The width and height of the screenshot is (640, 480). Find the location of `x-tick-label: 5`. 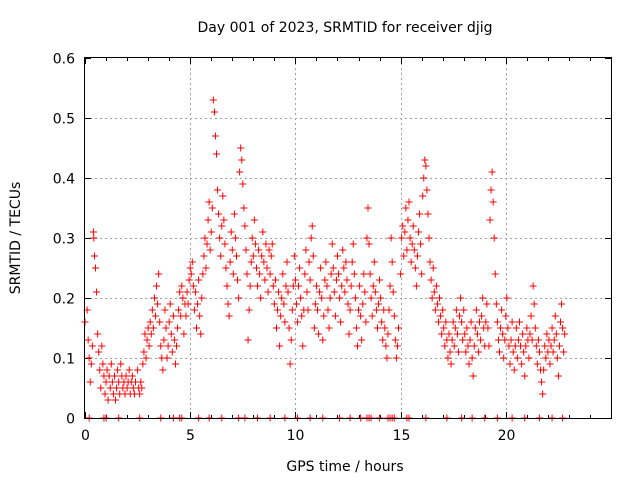

x-tick-label: 5 is located at coordinates (190, 436).